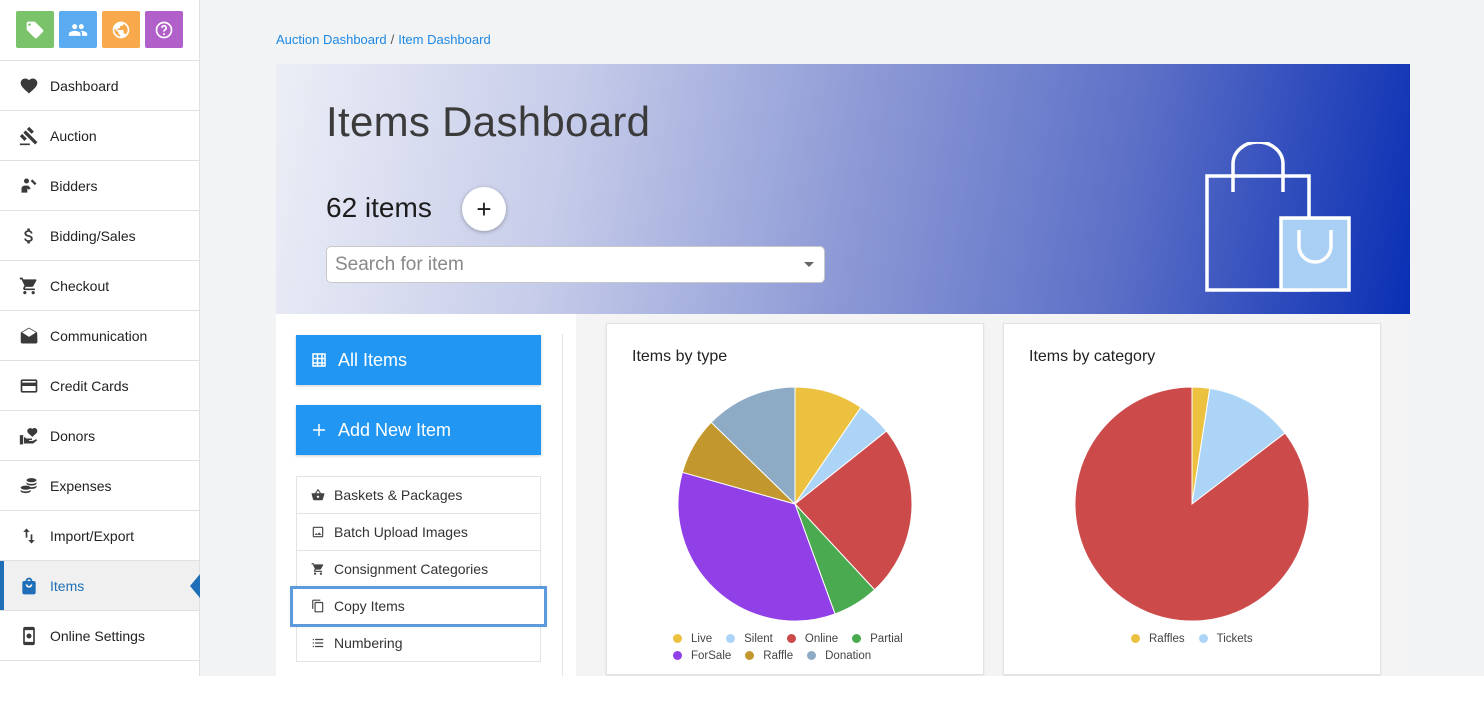 The width and height of the screenshot is (1484, 709). What do you see at coordinates (93, 235) in the screenshot?
I see `sidebar-item-label: Bidding/Sales` at bounding box center [93, 235].